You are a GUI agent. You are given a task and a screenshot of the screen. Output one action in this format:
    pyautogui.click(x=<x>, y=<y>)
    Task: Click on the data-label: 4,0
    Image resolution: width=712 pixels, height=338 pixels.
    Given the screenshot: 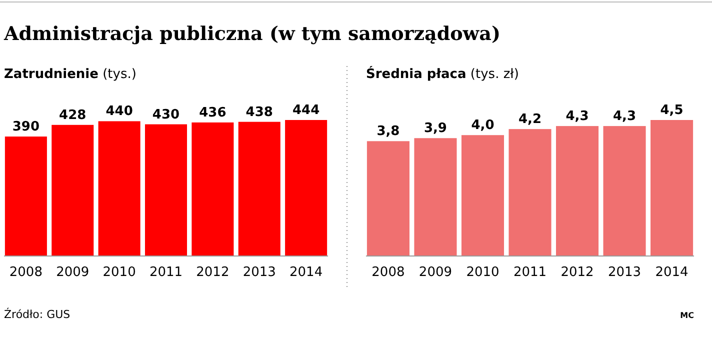 What is the action you would take?
    pyautogui.click(x=482, y=126)
    